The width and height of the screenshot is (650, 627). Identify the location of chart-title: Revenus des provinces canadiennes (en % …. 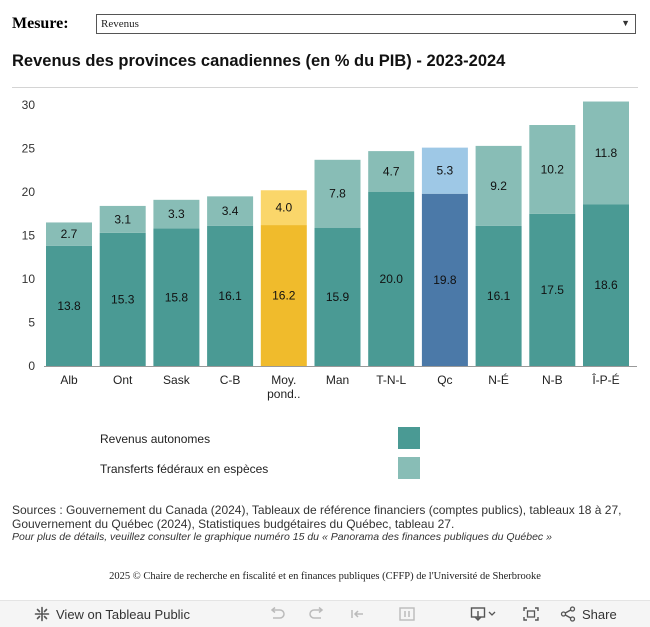
(259, 61).